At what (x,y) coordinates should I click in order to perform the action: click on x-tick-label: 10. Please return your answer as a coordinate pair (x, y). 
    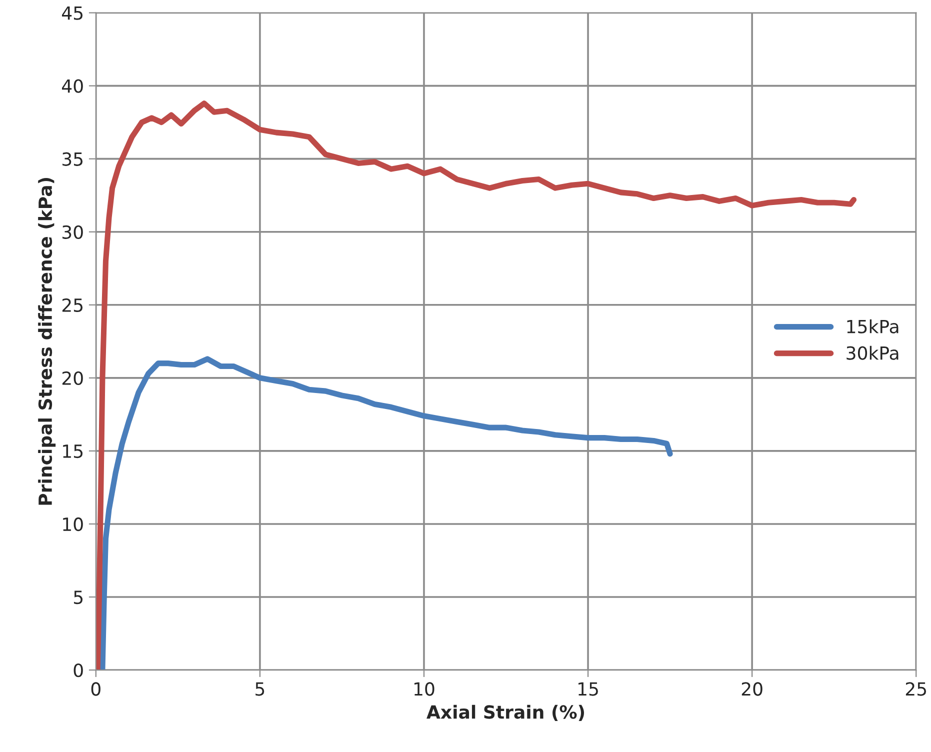
    Looking at the image, I should click on (424, 689).